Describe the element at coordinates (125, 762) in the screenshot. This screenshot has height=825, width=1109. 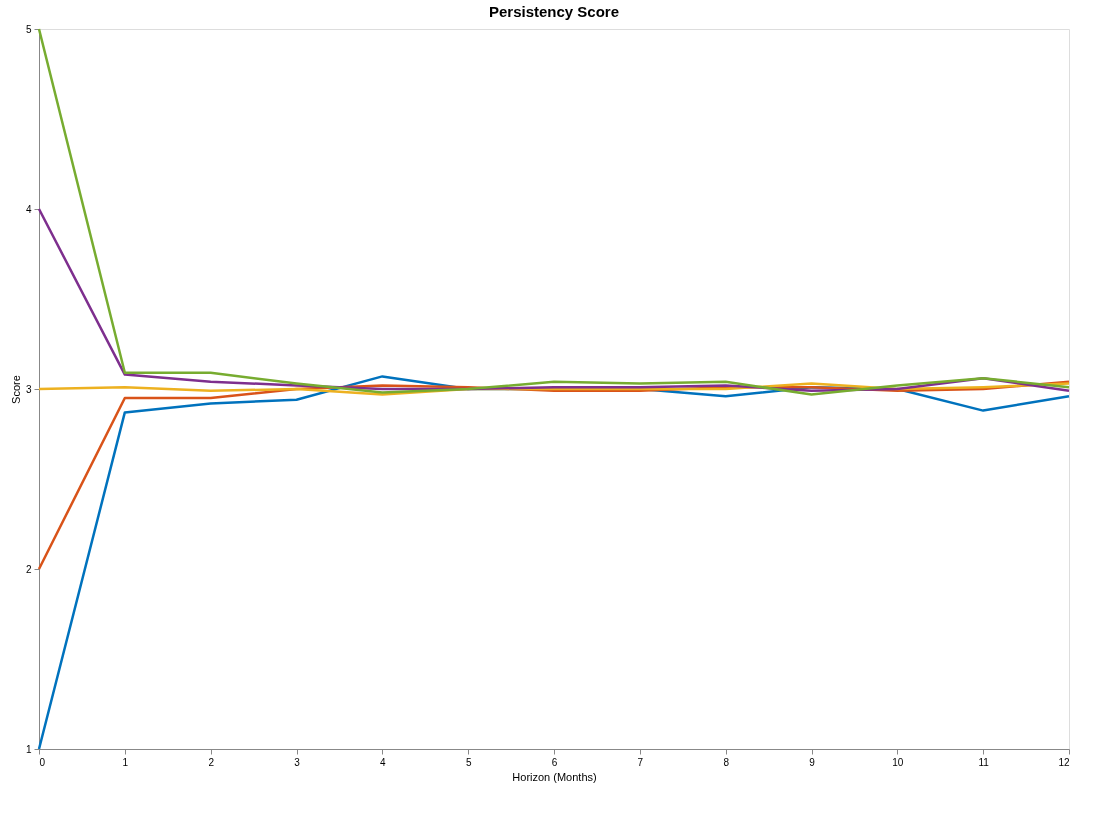
I see `x-tick-label: 1` at that location.